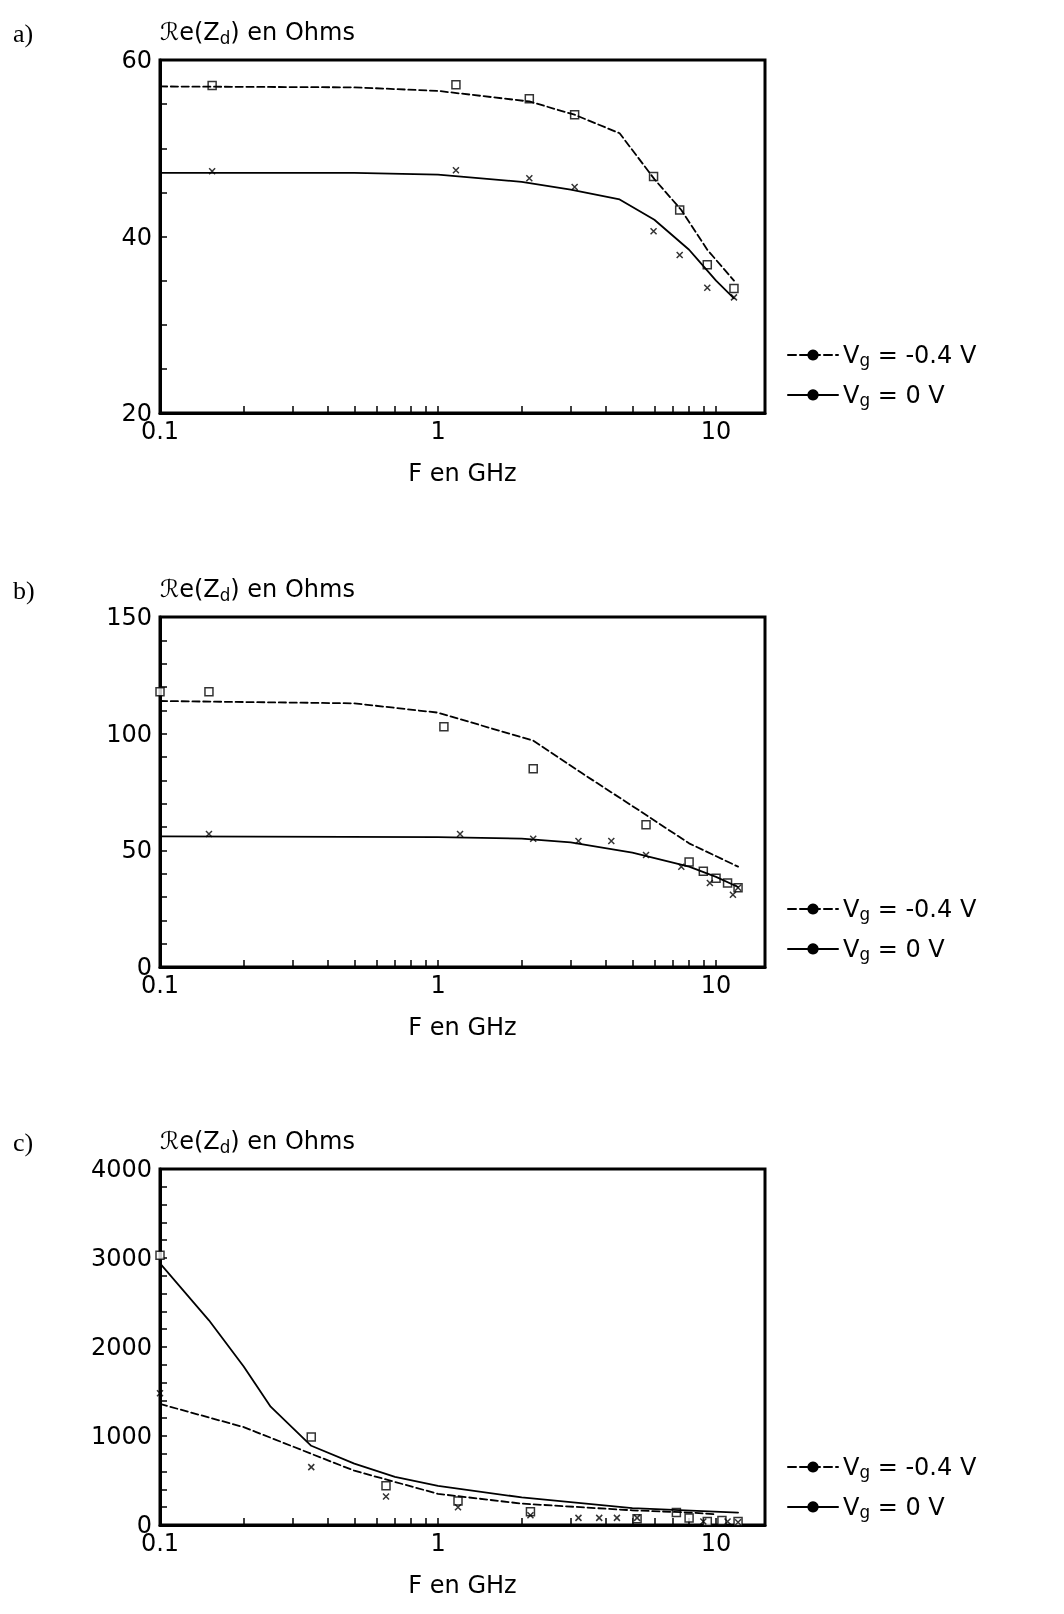 The height and width of the screenshot is (1614, 1064). I want to click on y-tick-label: 4000, so click(121, 1169).